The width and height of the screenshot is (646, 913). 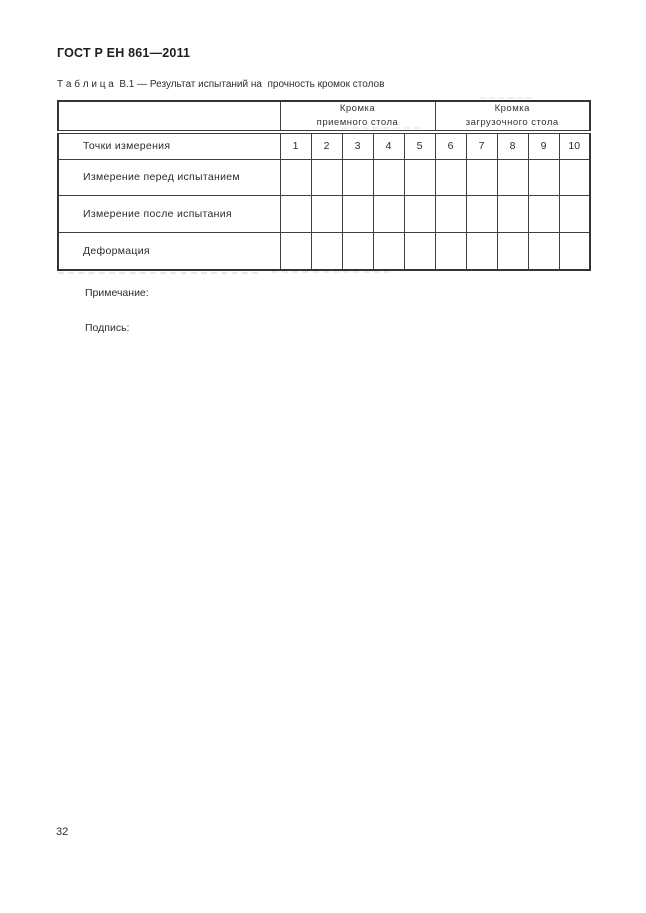 What do you see at coordinates (62, 832) in the screenshot?
I see `page-number: 32` at bounding box center [62, 832].